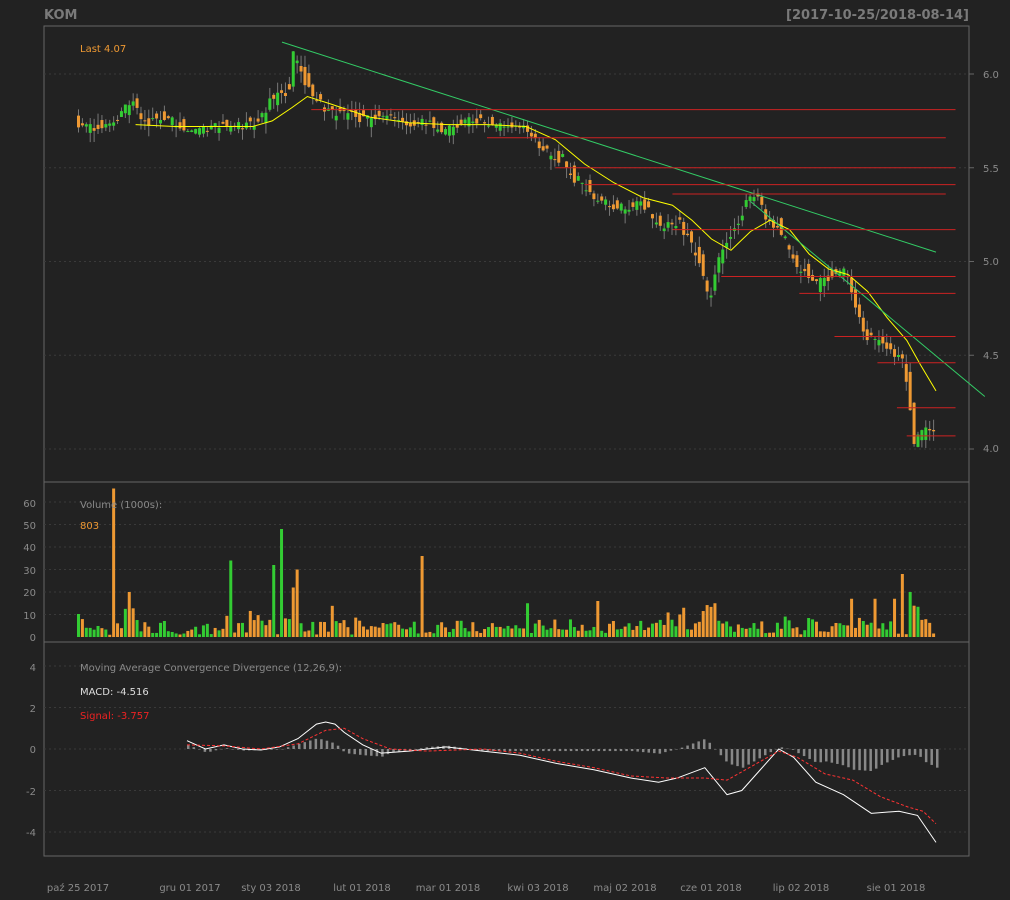 The height and width of the screenshot is (900, 1010). Describe the element at coordinates (506, 562) in the screenshot. I see `volume-panel` at that location.